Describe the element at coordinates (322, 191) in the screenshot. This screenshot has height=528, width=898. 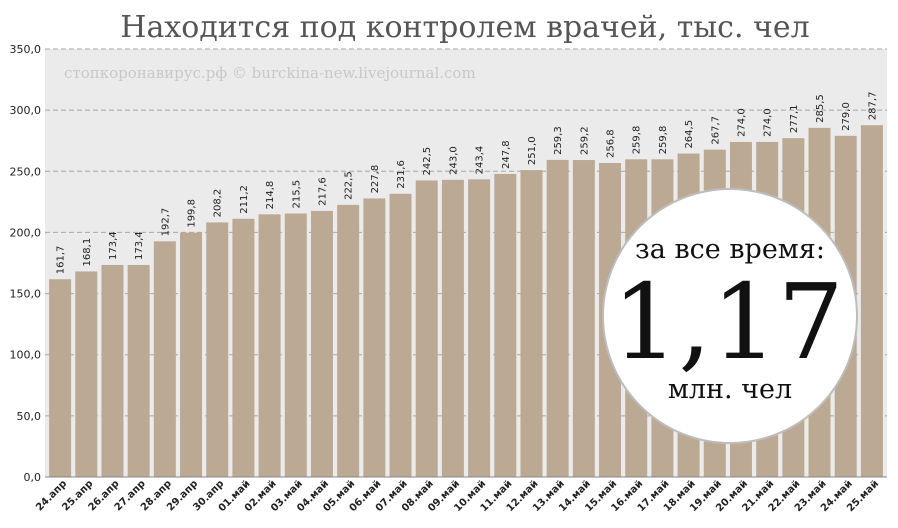
I see `data-label: 217,6` at that location.